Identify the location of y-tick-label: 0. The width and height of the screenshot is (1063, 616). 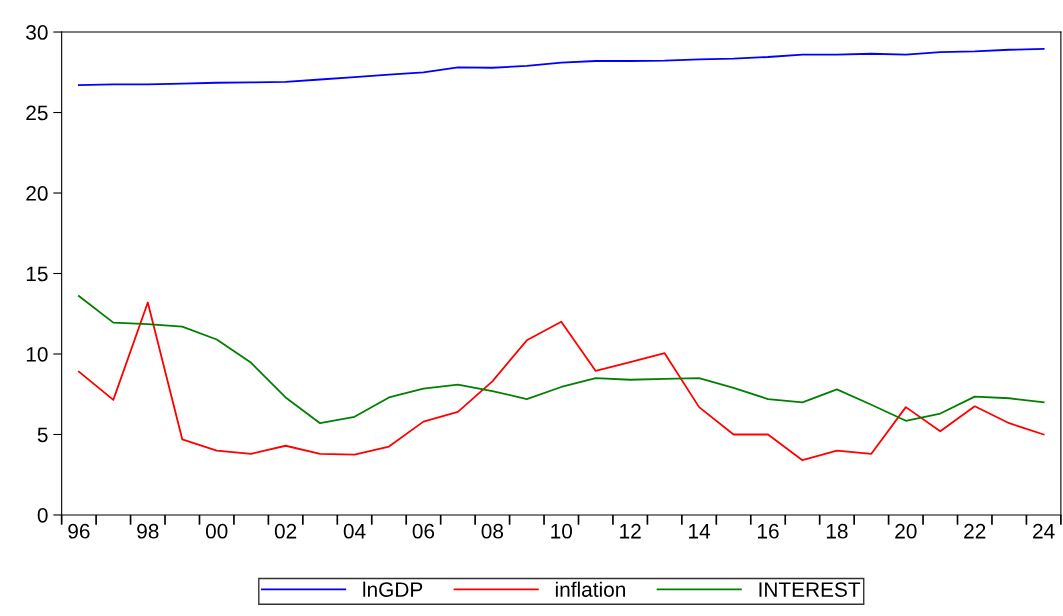
(42, 515).